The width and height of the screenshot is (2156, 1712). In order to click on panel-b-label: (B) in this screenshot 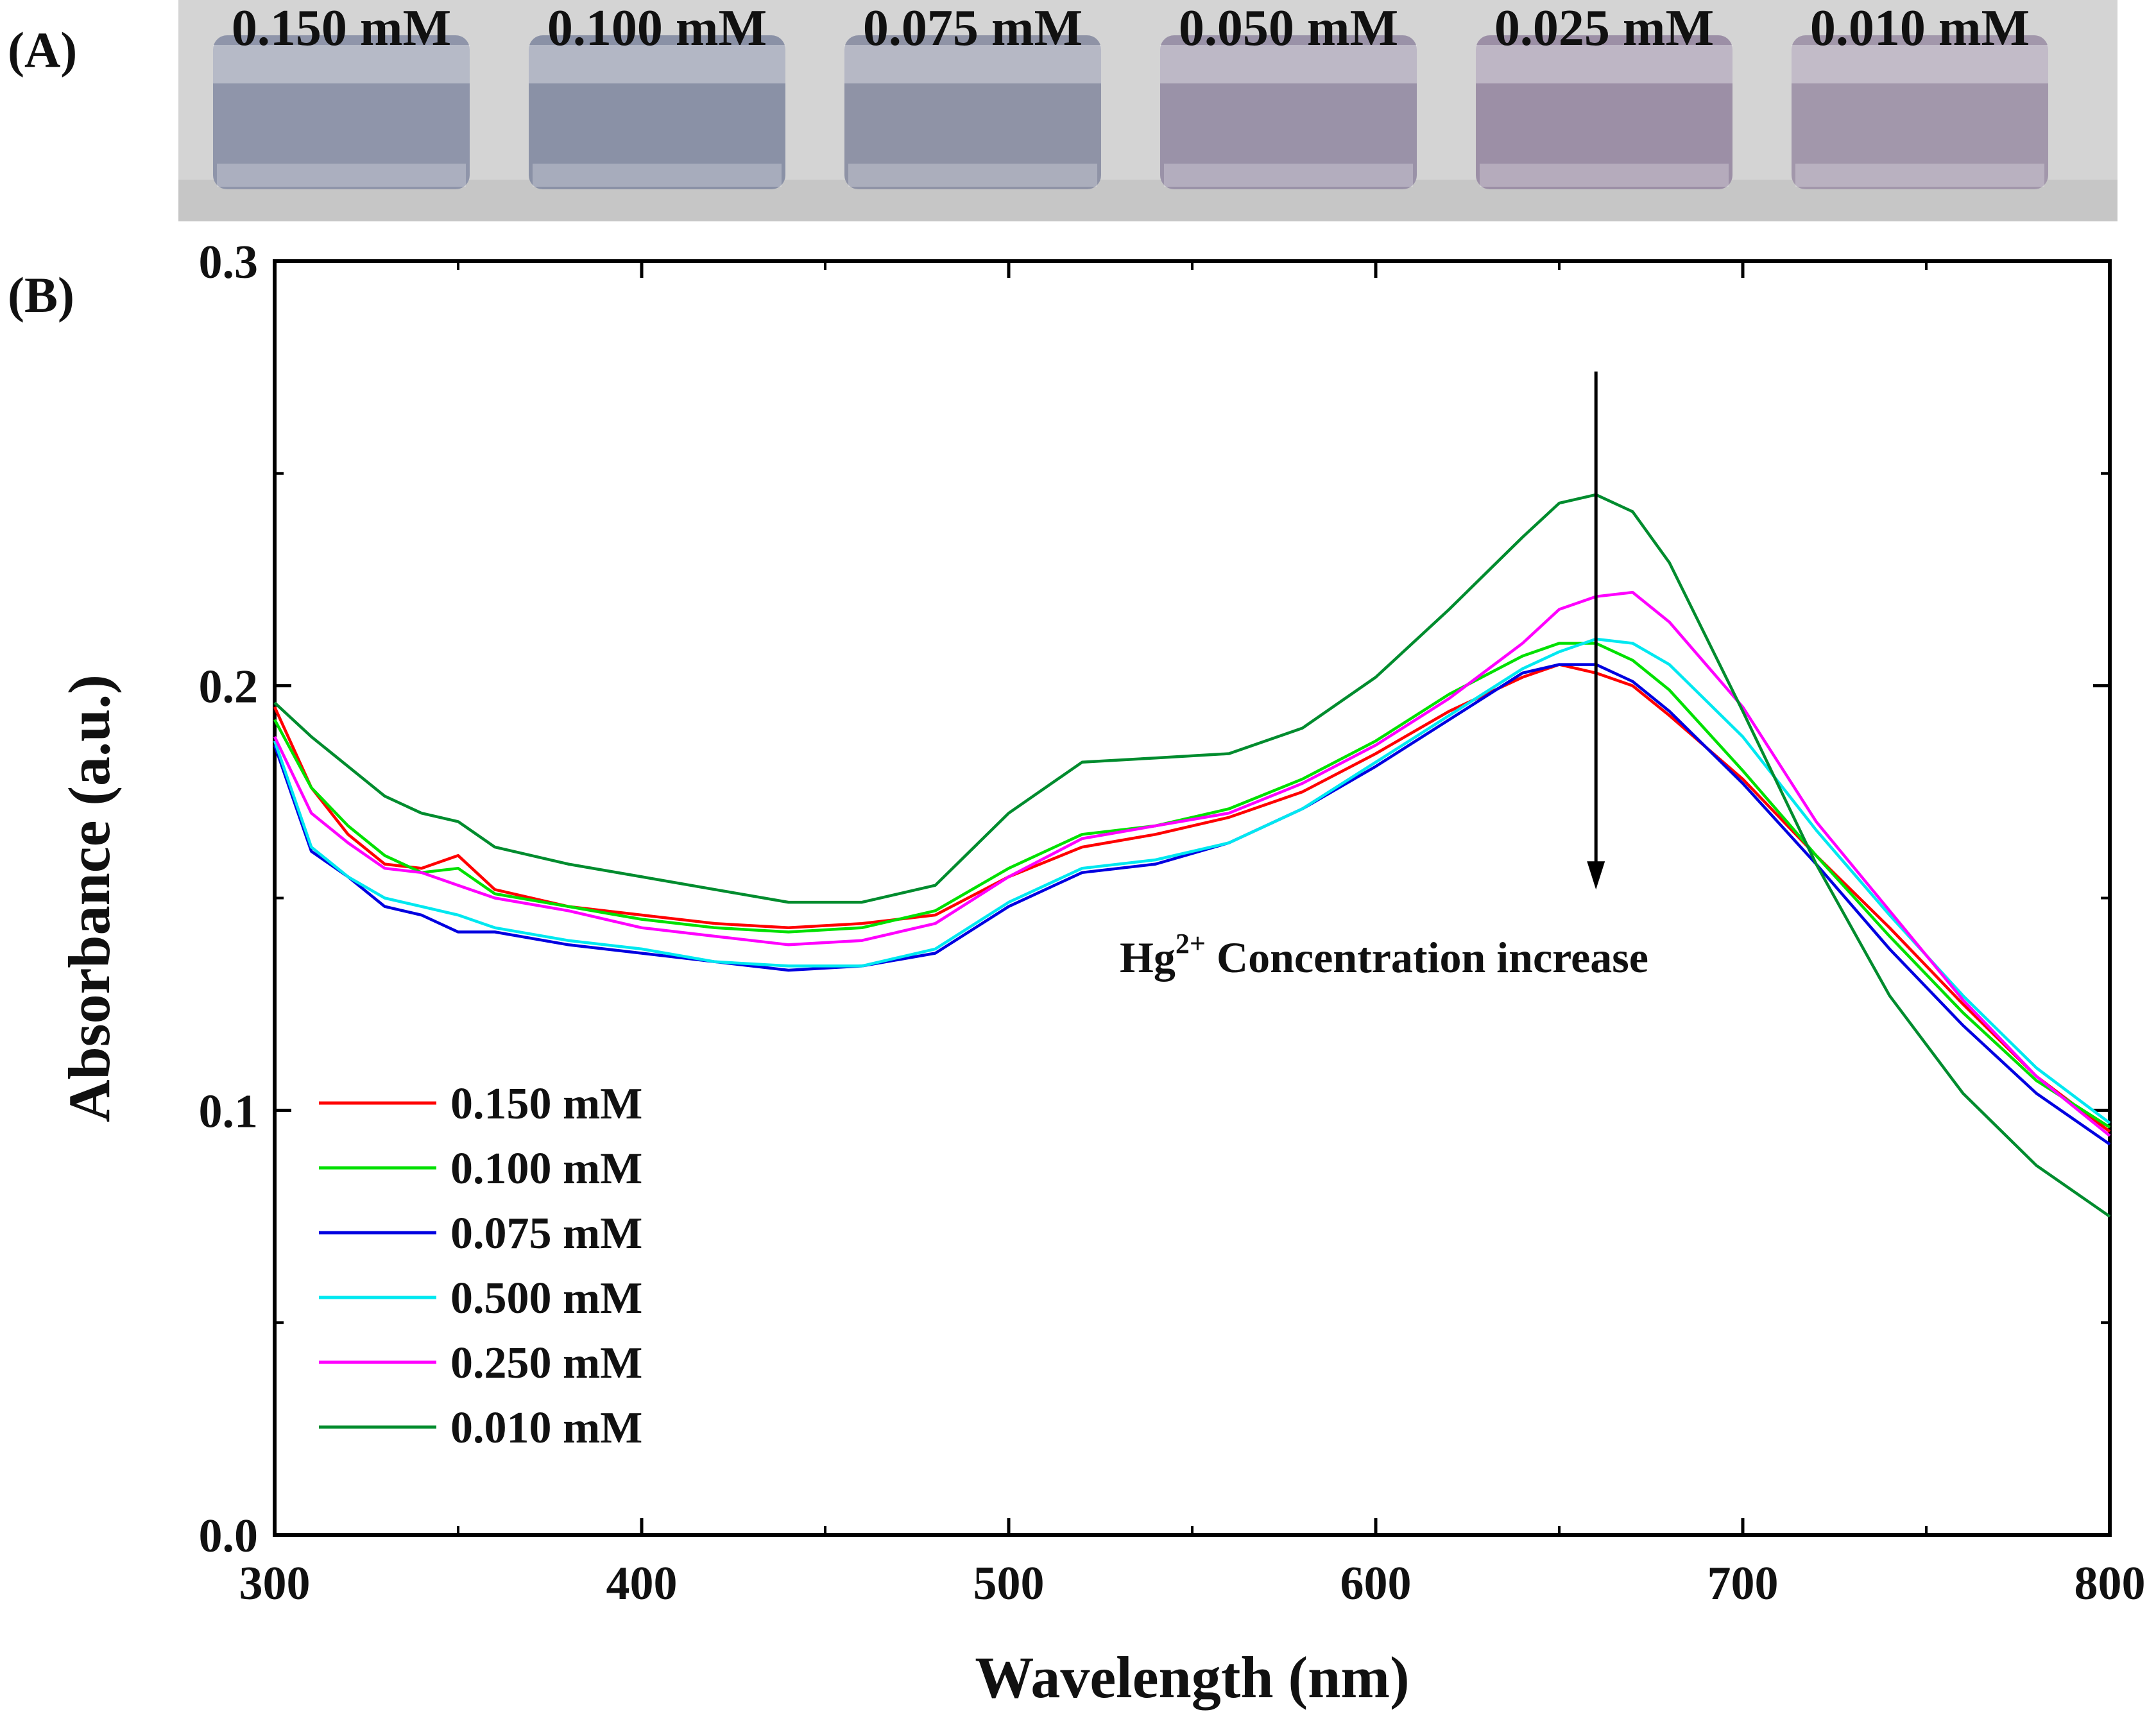, I will do `click(41, 295)`.